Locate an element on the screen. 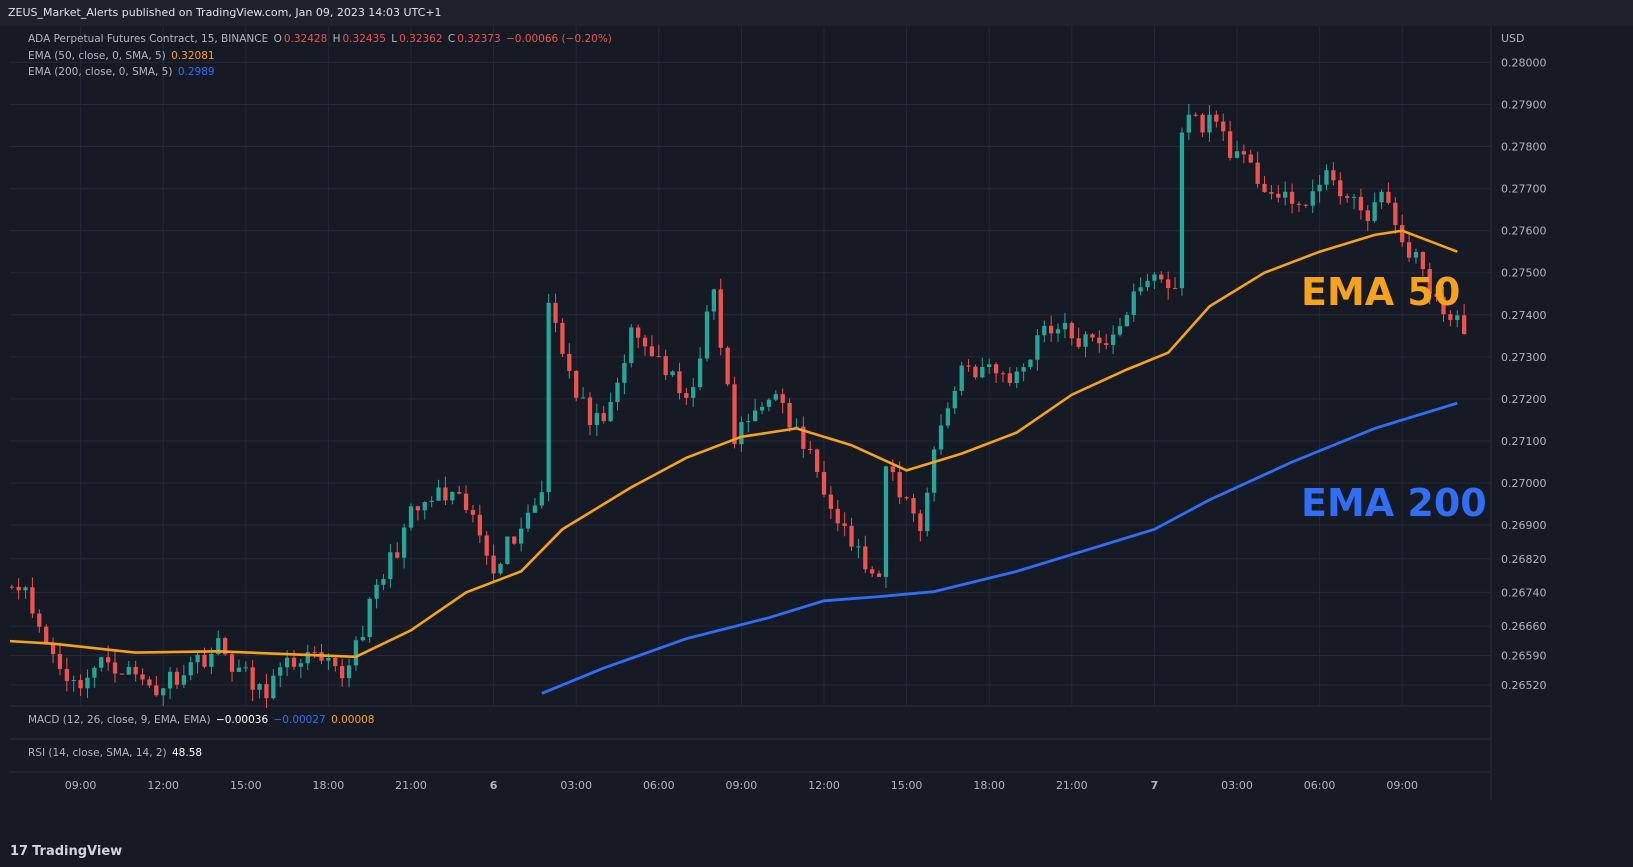  time-tick-label: 21:00 is located at coordinates (1072, 785).